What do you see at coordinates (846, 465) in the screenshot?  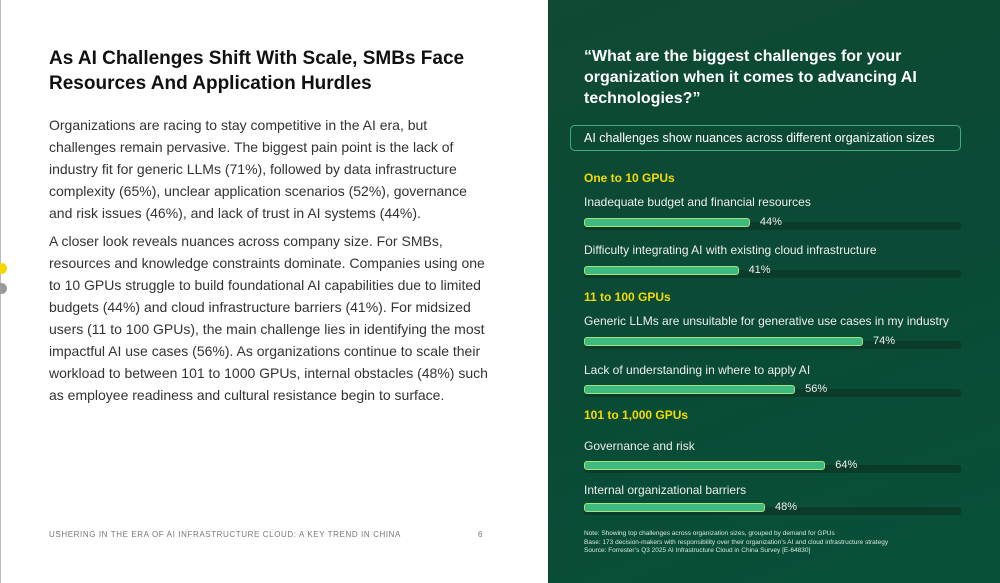 I see `bar-value: 64%` at bounding box center [846, 465].